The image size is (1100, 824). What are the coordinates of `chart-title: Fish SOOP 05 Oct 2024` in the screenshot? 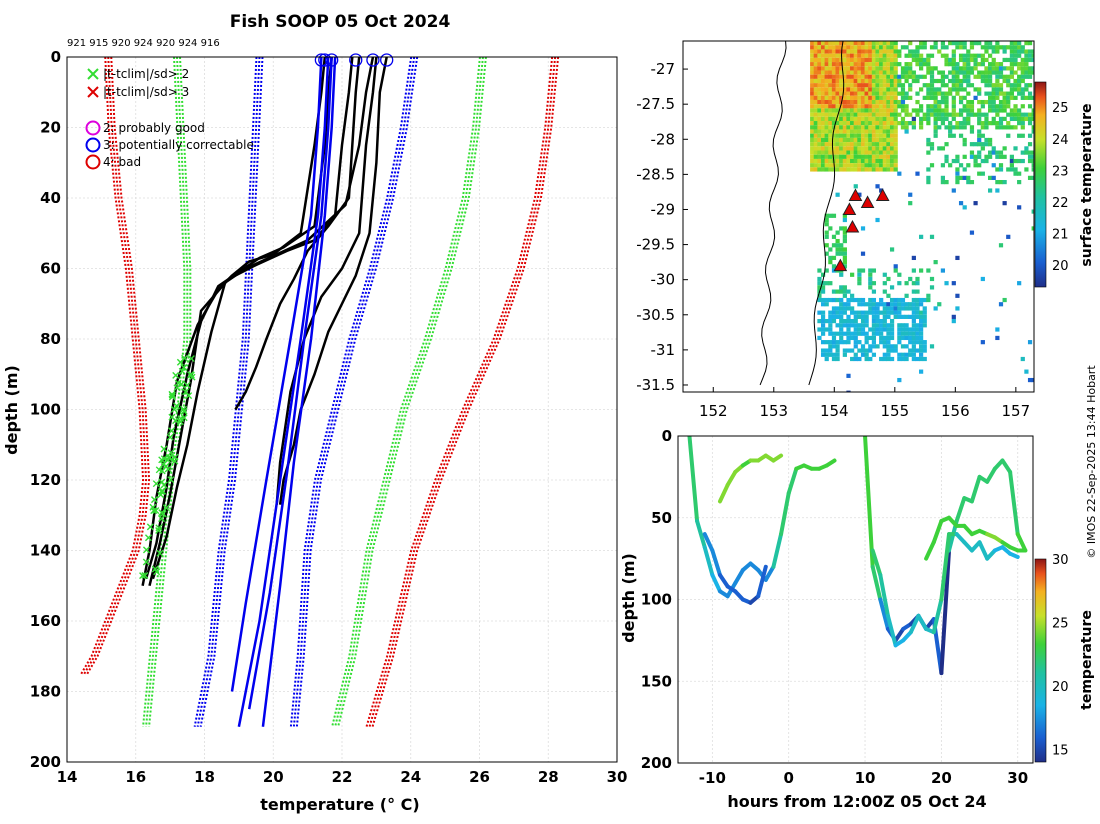 It's located at (340, 22).